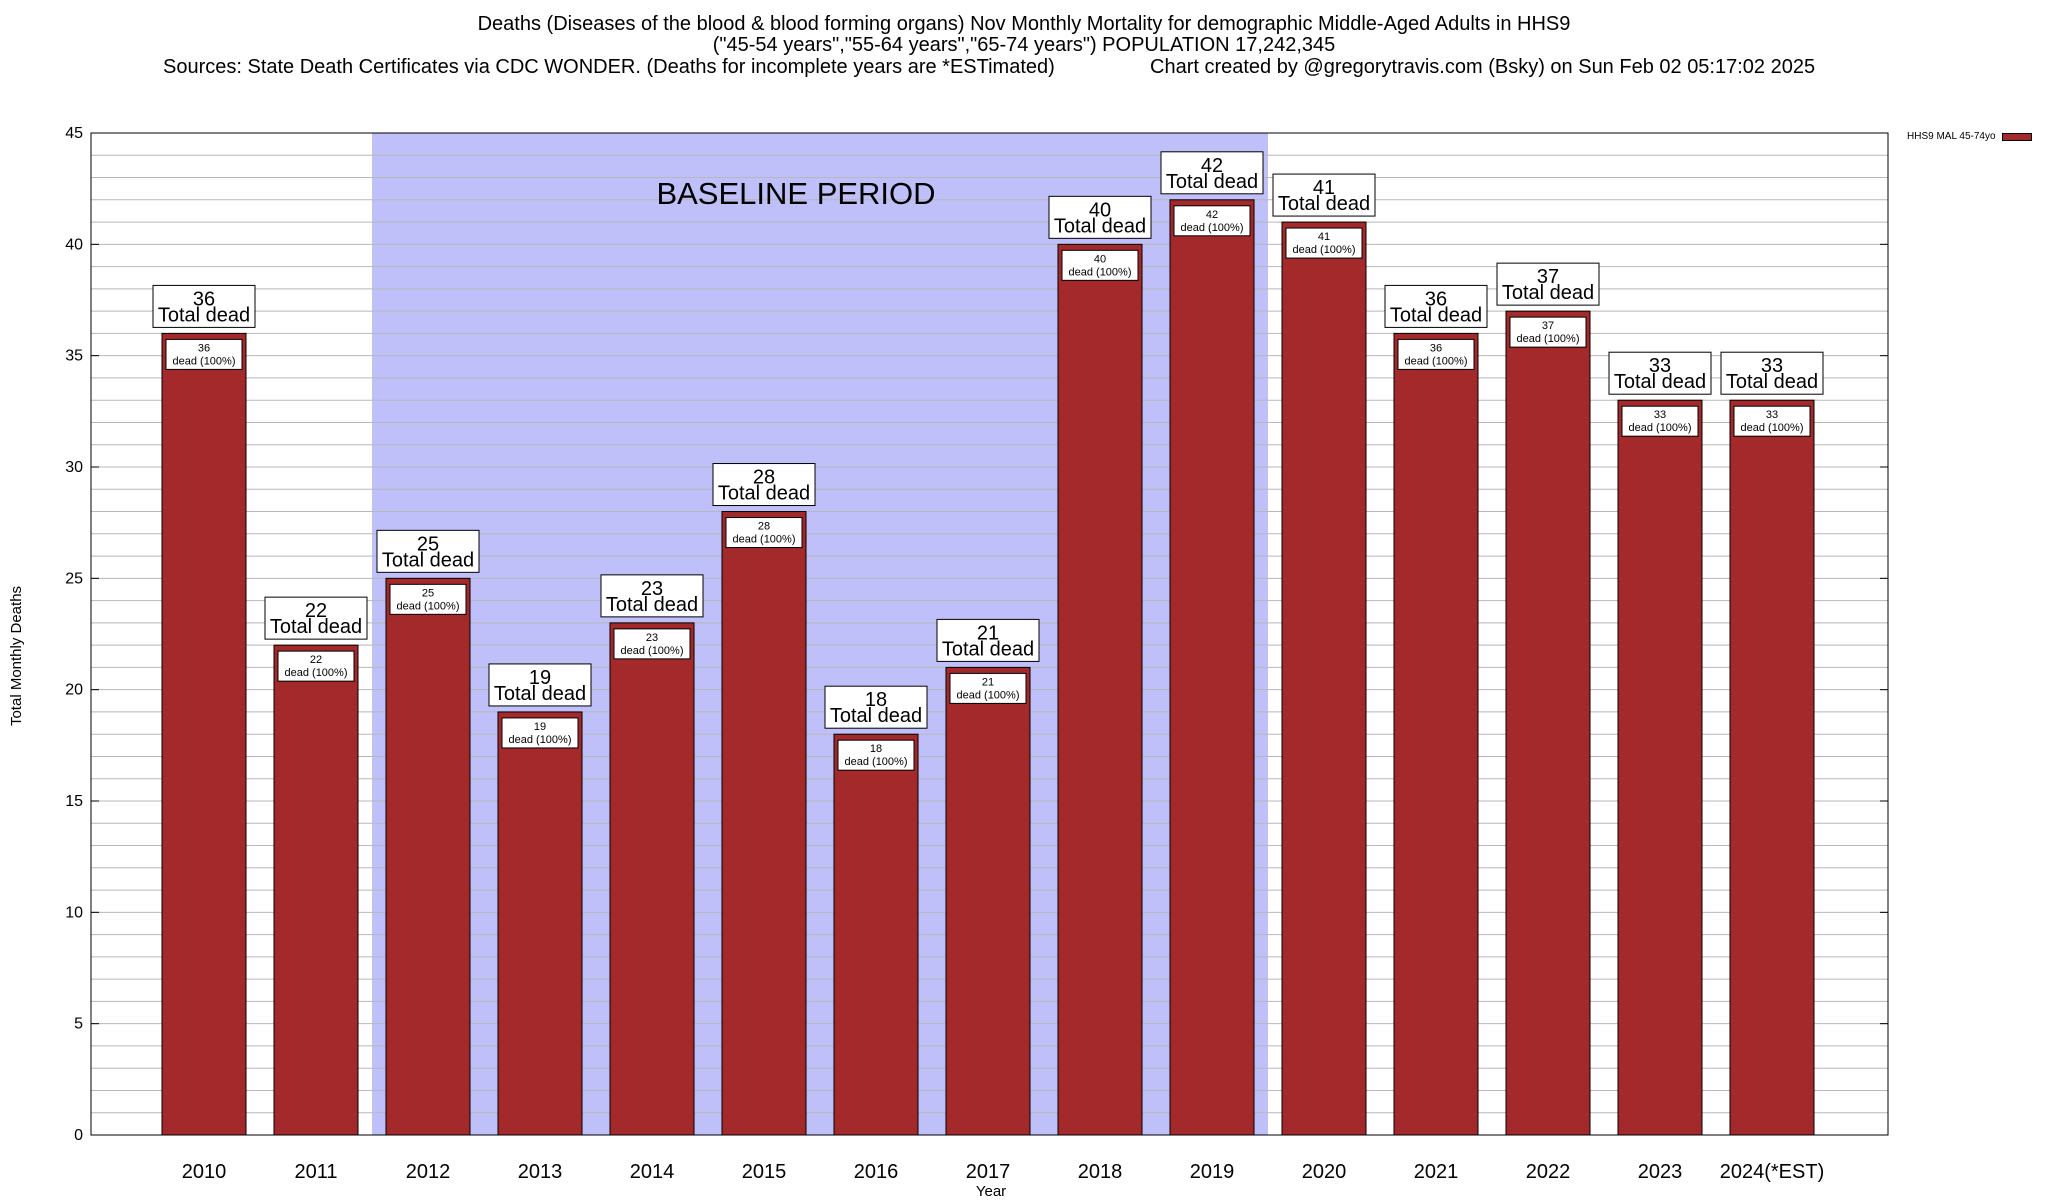 The height and width of the screenshot is (1200, 2048). Describe the element at coordinates (540, 678) in the screenshot. I see `bar-top-value: 19` at that location.